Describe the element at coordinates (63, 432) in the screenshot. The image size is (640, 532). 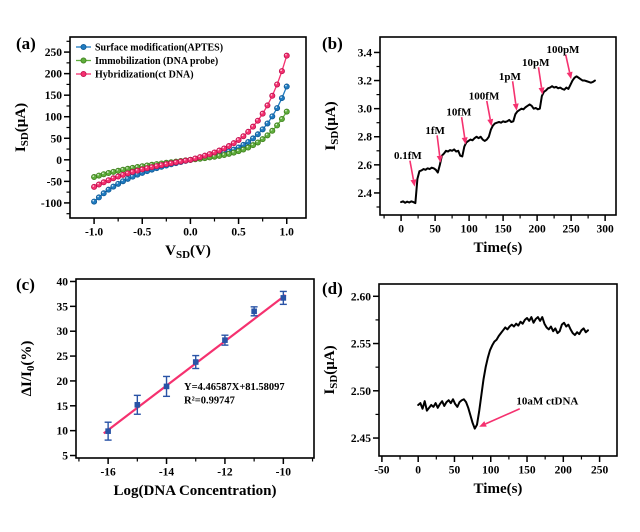
I see `y-tick-label: 10` at that location.